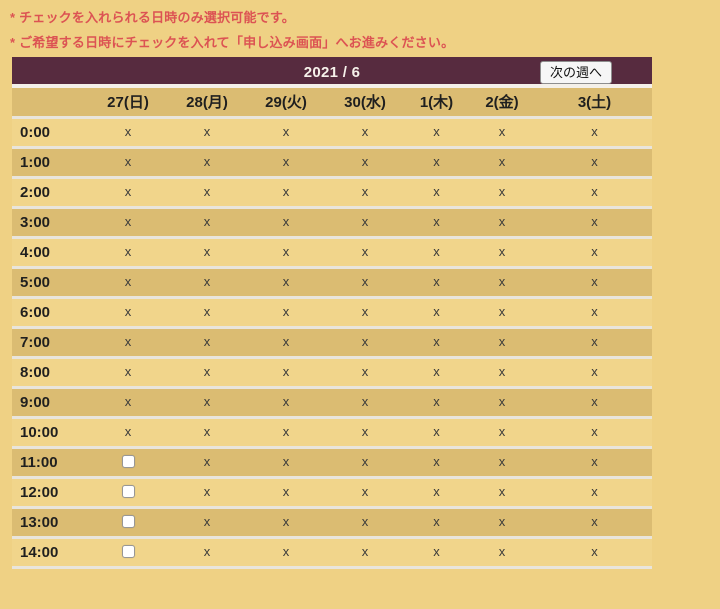  I want to click on timeslot-row: 9:00 x x x x x x x, so click(332, 403).